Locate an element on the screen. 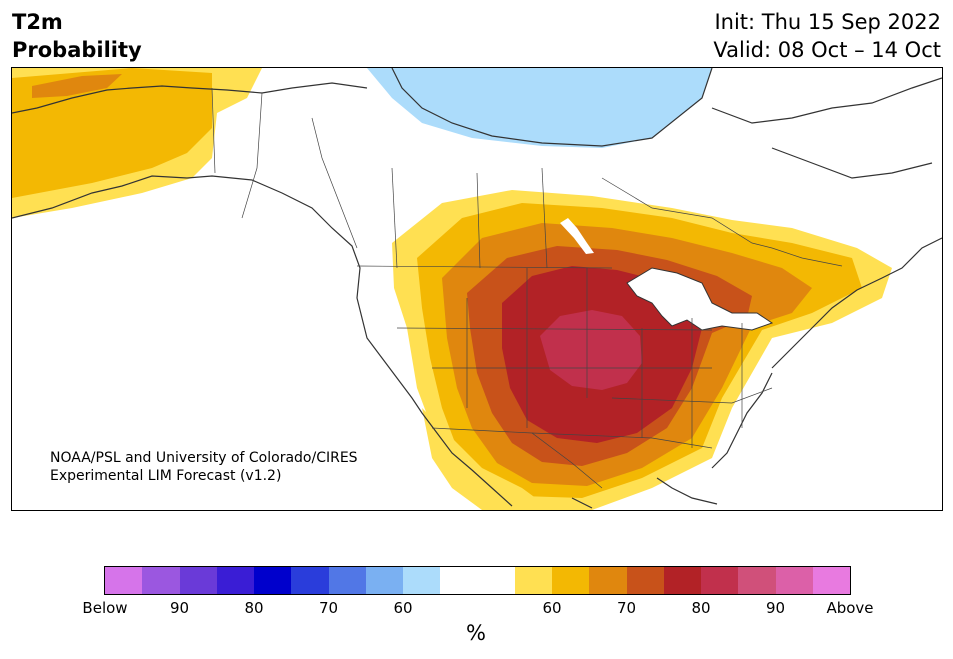 Image resolution: width=953 pixels, height=659 pixels. title-line-2: Probability is located at coordinates (77, 50).